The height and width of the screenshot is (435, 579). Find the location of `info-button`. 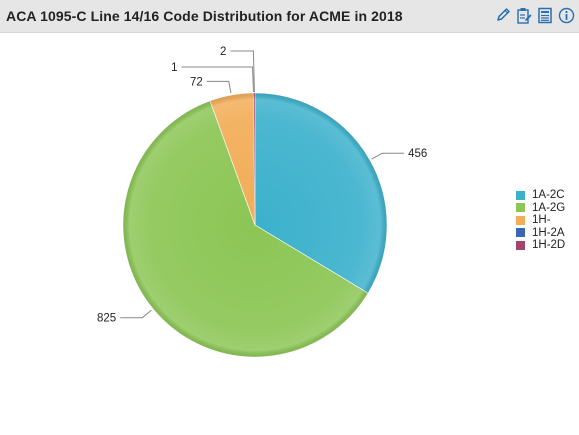

info-button is located at coordinates (566, 15).